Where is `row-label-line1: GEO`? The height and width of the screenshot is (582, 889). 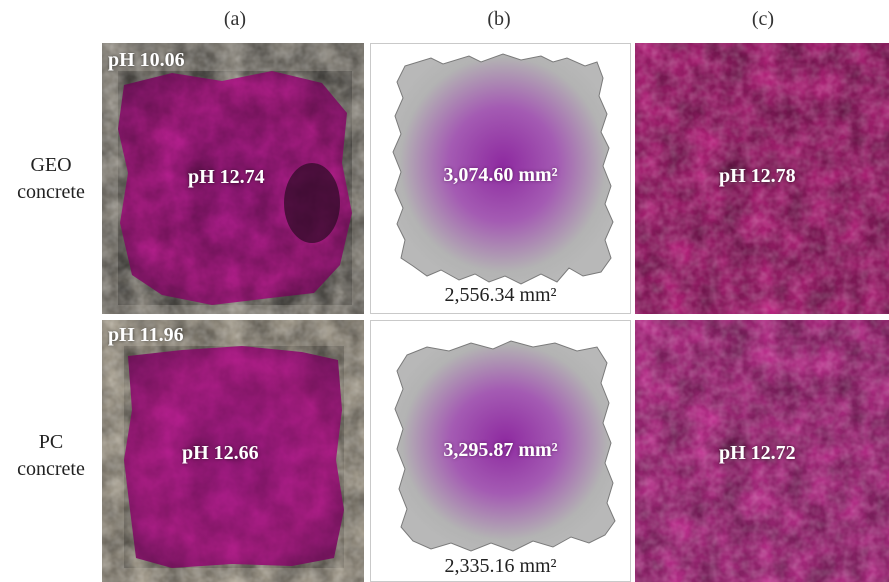 row-label-line1: GEO is located at coordinates (51, 165).